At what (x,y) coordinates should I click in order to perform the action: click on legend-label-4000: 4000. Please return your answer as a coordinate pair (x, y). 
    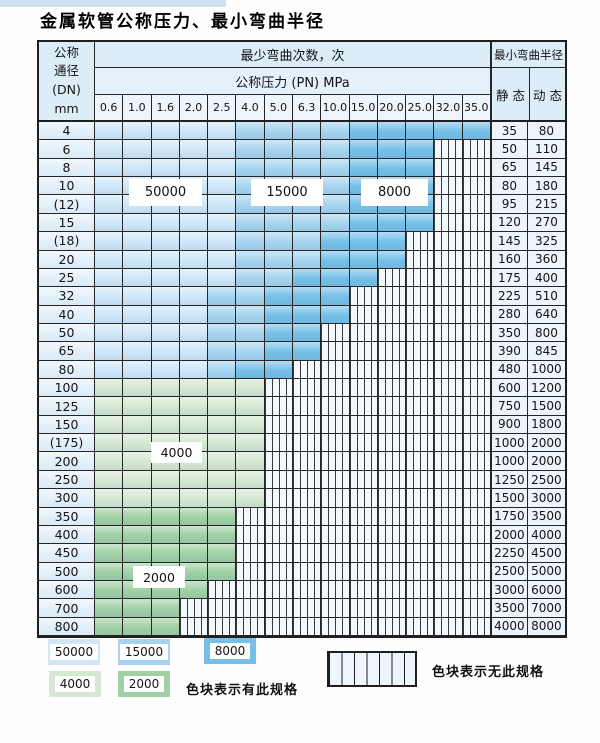
    Looking at the image, I should click on (75, 684).